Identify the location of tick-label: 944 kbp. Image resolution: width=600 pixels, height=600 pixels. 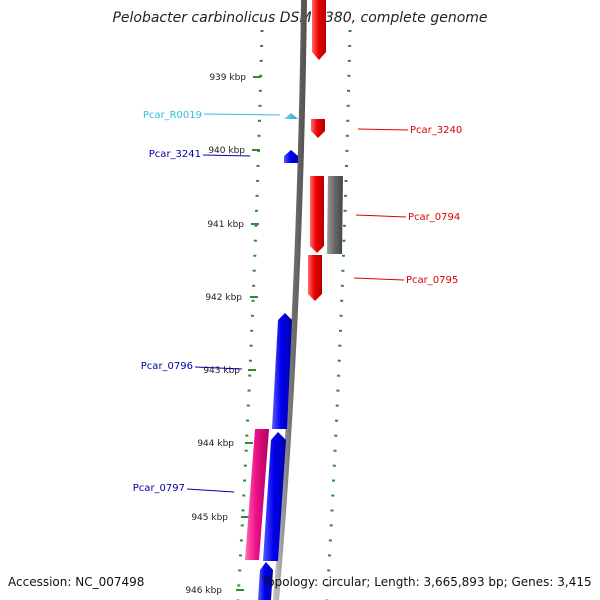
(215, 444).